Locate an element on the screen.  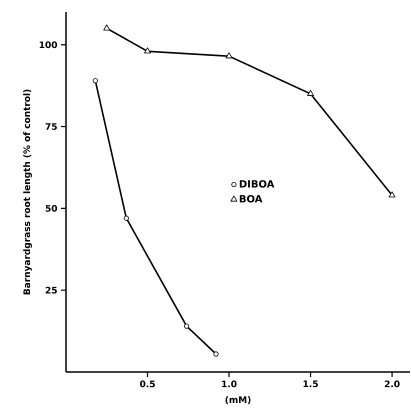
x-tick-label: 2.0 is located at coordinates (392, 384).